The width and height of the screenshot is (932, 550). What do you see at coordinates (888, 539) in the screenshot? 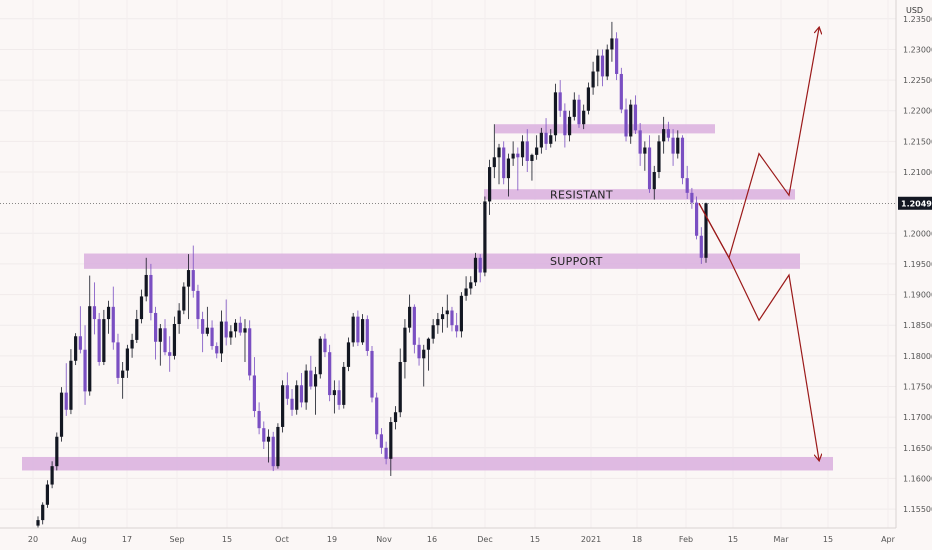
I see `x-tick-label: Apr` at bounding box center [888, 539].